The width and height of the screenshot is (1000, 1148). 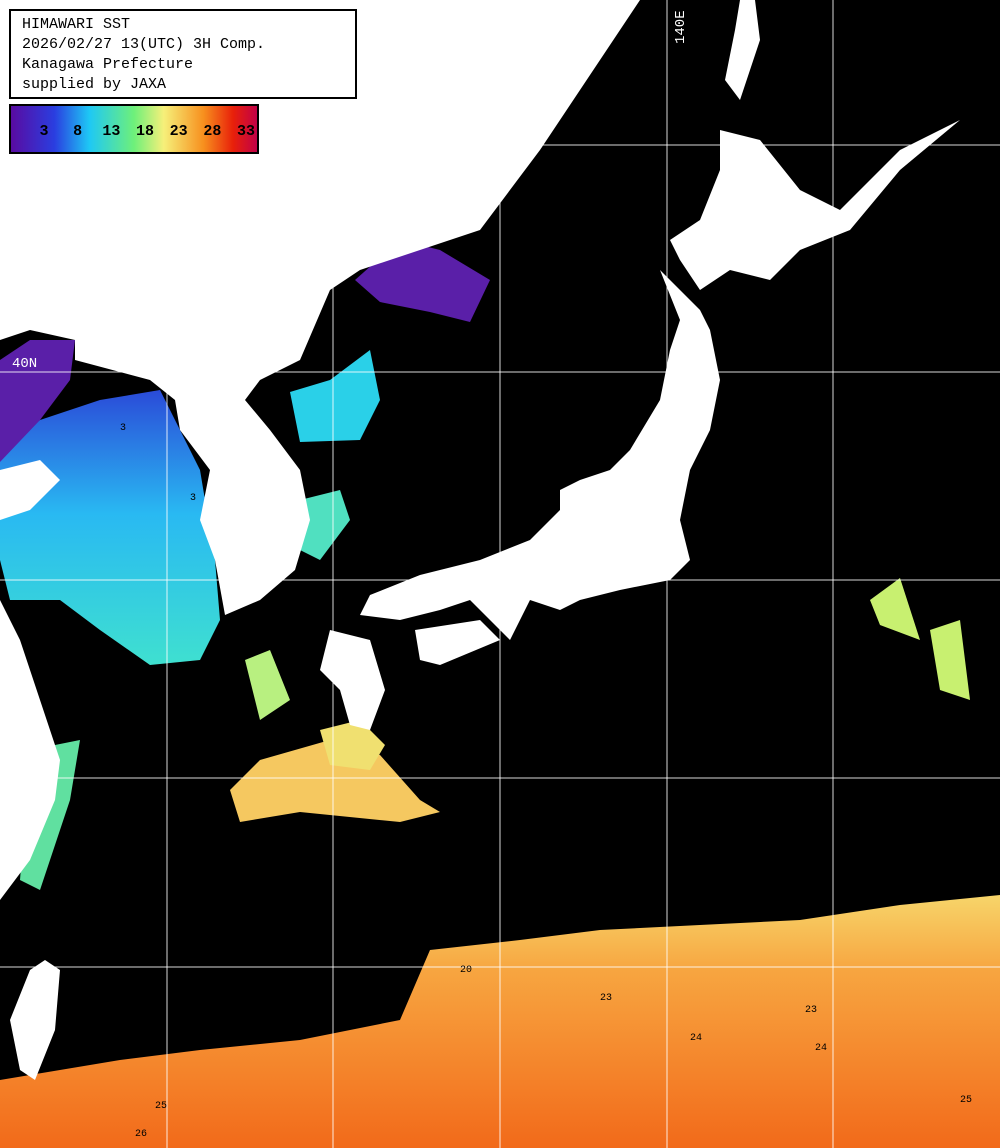 I want to click on colorbar-tick-label: 33, so click(x=246, y=131).